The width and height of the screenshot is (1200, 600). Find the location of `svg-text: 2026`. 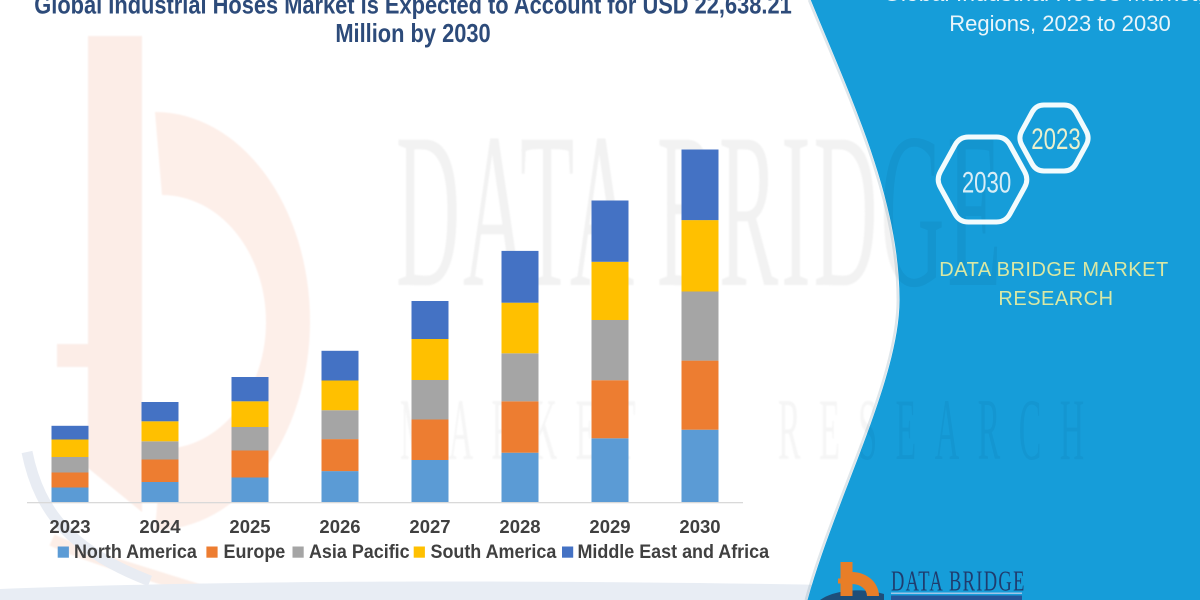

svg-text: 2026 is located at coordinates (339, 526).